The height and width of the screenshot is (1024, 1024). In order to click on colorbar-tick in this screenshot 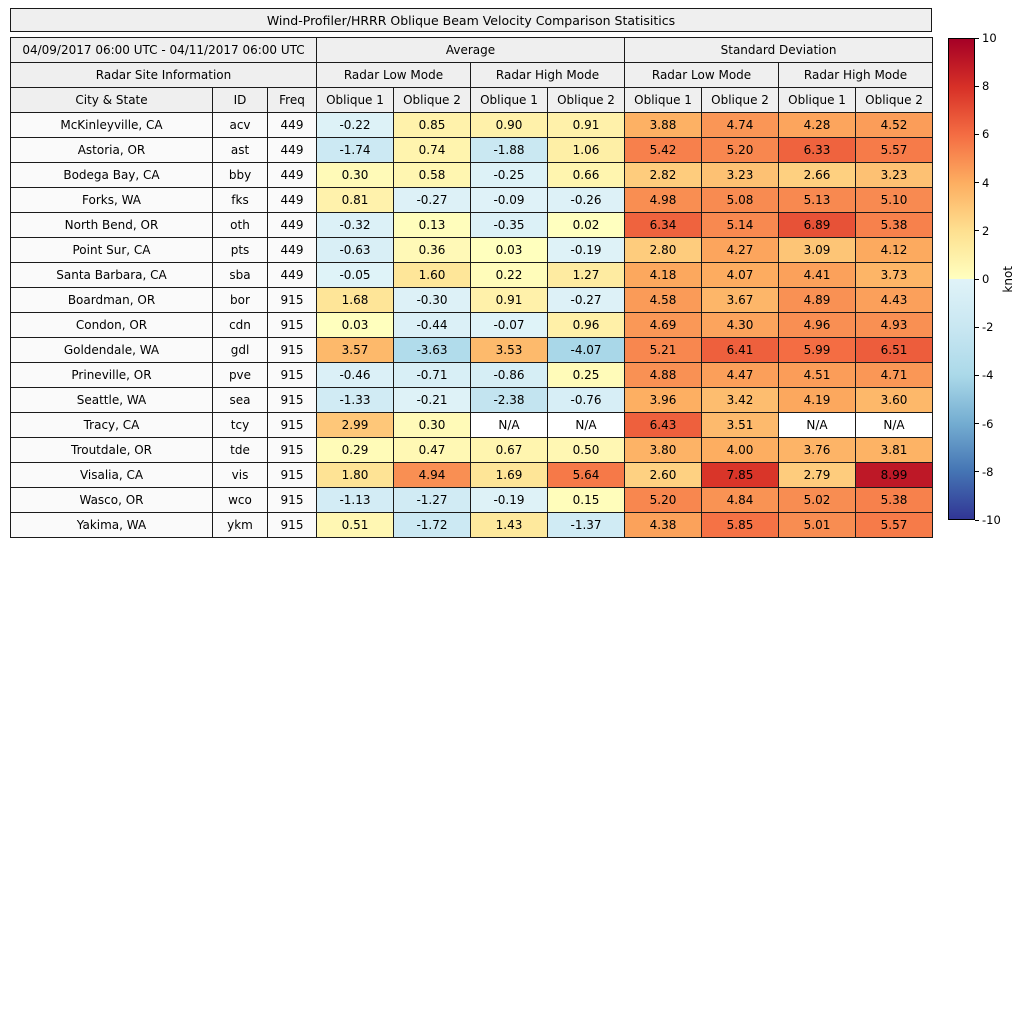, I will do `click(977, 279)`.